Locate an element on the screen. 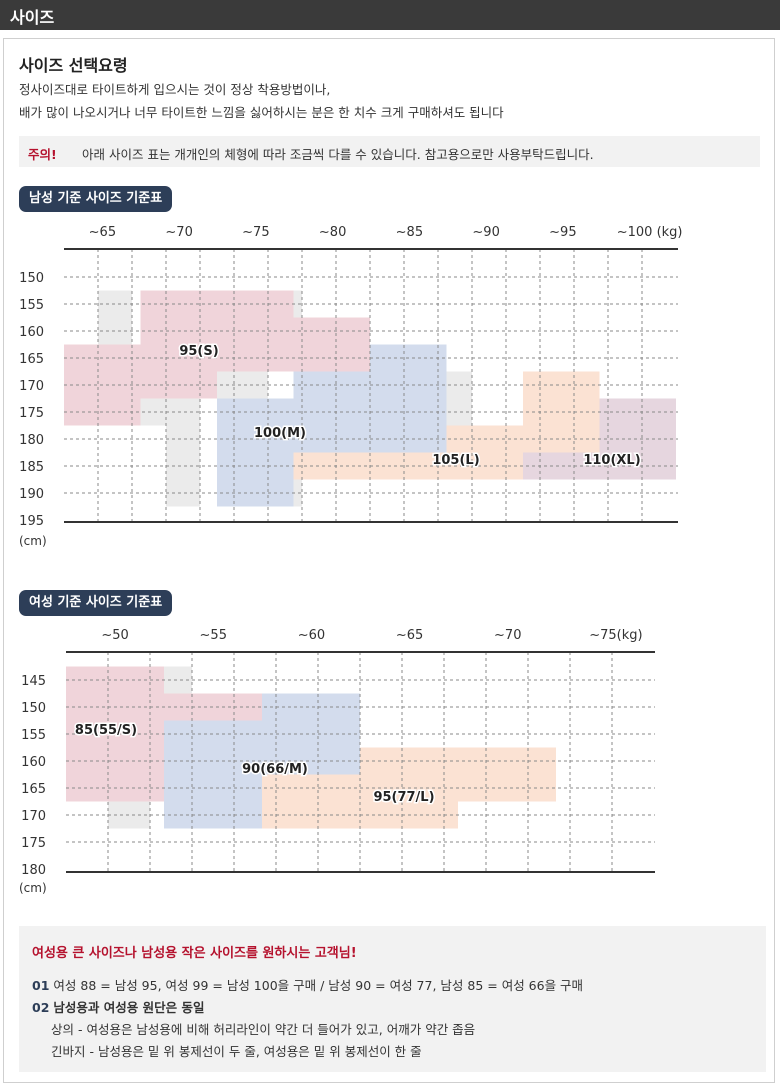 The image size is (780, 1087). women-chart-title: 여성 기준 사이즈 기준표 is located at coordinates (96, 603).